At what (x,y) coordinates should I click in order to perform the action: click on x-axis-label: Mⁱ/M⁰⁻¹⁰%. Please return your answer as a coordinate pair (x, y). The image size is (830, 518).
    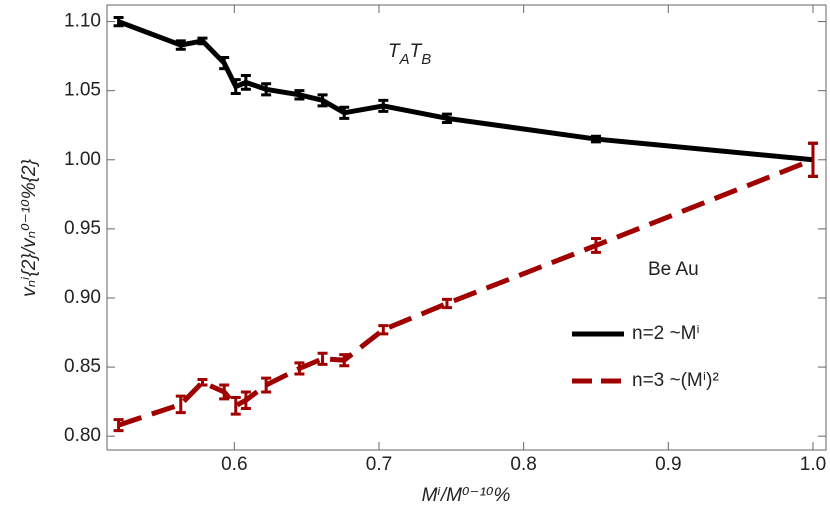
    Looking at the image, I should click on (466, 495).